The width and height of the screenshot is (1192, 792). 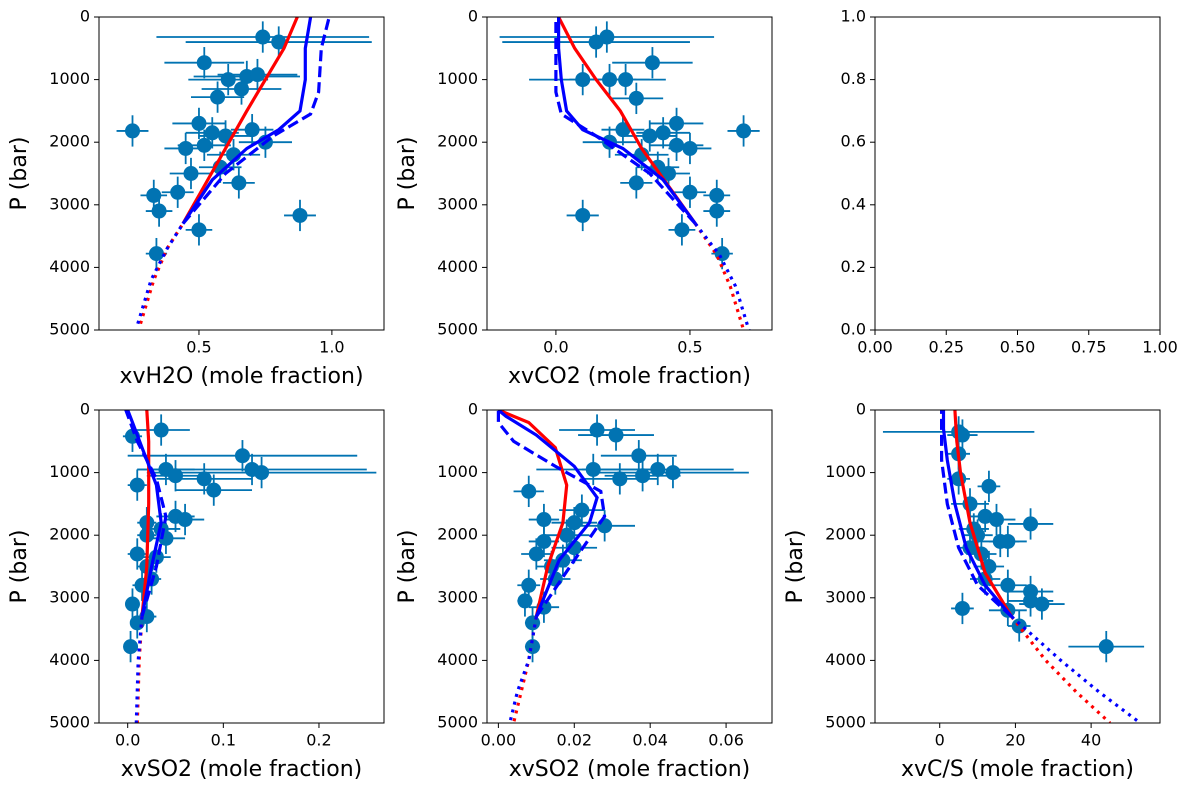 I want to click on x-axis-label: xvH2O (mole fraction), so click(x=241, y=376).